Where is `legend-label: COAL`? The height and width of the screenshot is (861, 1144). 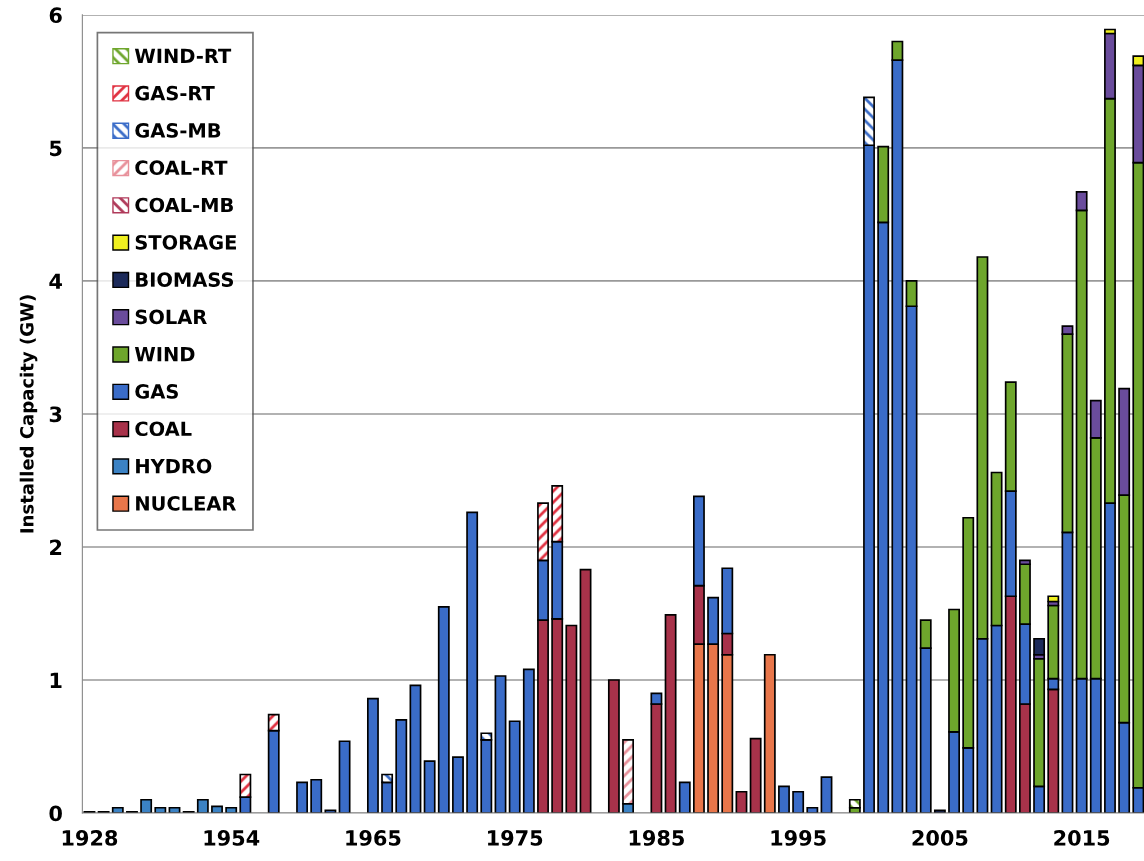 legend-label: COAL is located at coordinates (163, 429).